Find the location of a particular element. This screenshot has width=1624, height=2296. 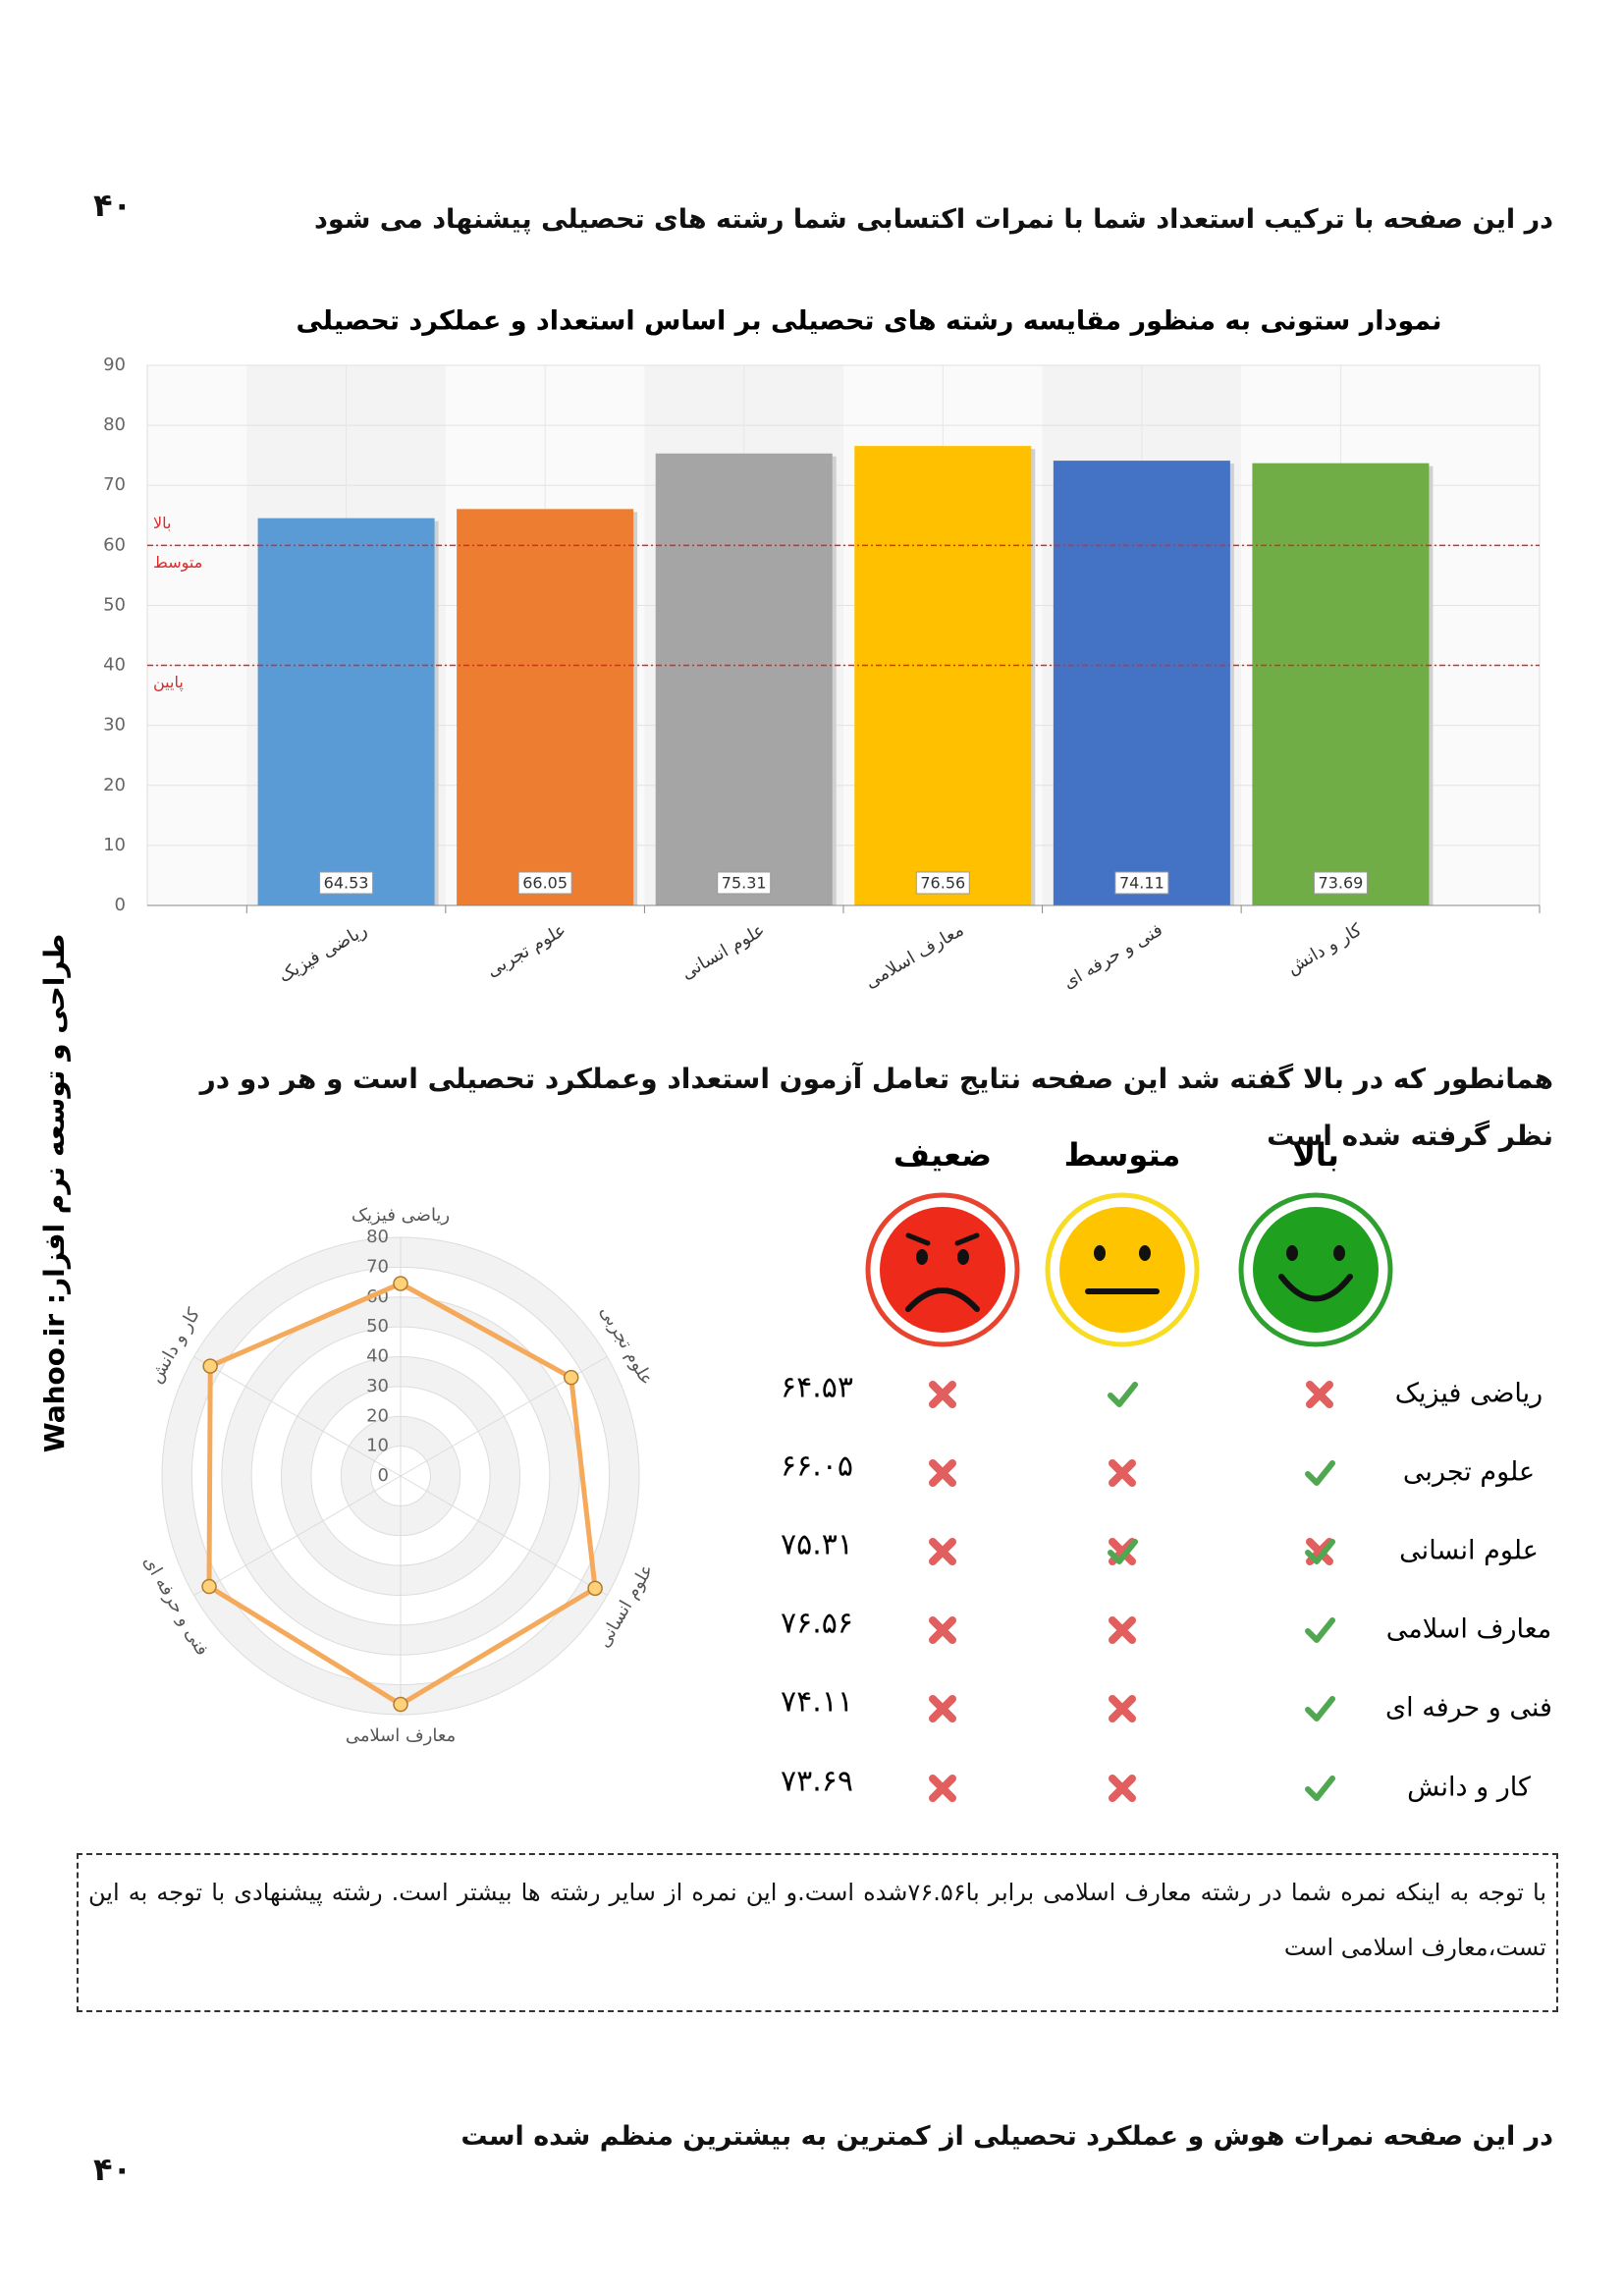

face-weak is located at coordinates (942, 1269).